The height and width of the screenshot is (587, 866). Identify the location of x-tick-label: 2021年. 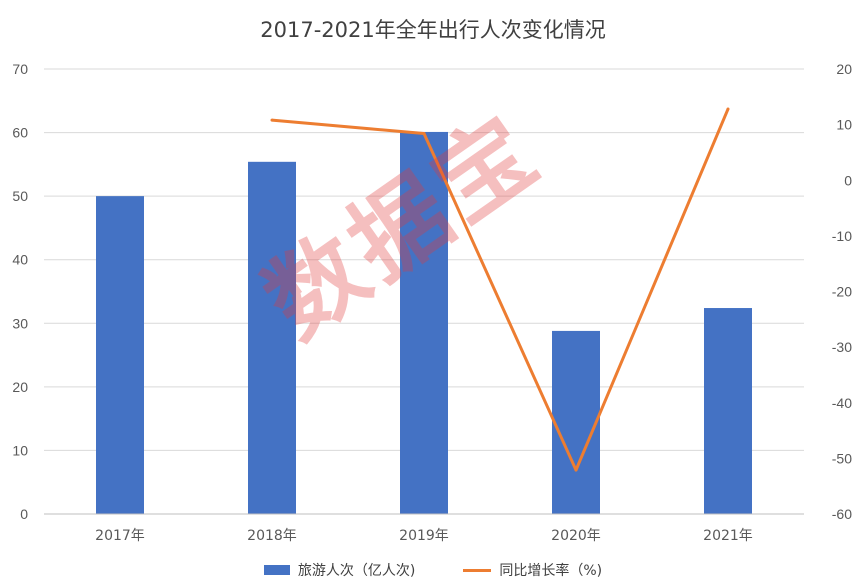
(728, 536).